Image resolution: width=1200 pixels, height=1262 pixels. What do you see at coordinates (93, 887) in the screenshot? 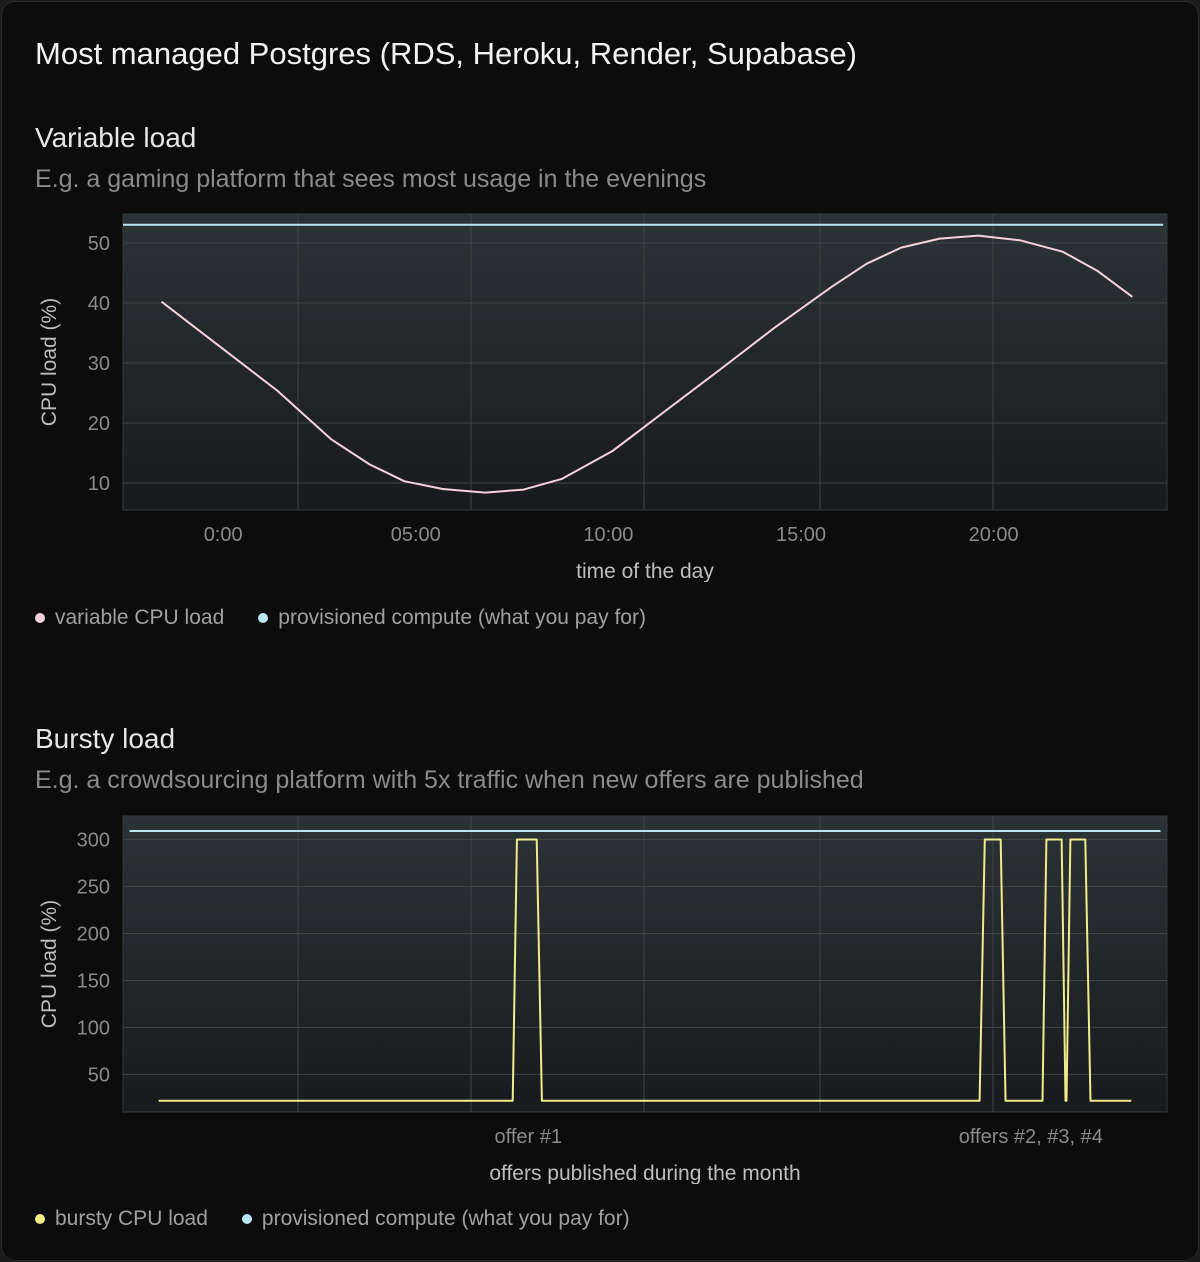
I see `y-tick-label: 250` at bounding box center [93, 887].